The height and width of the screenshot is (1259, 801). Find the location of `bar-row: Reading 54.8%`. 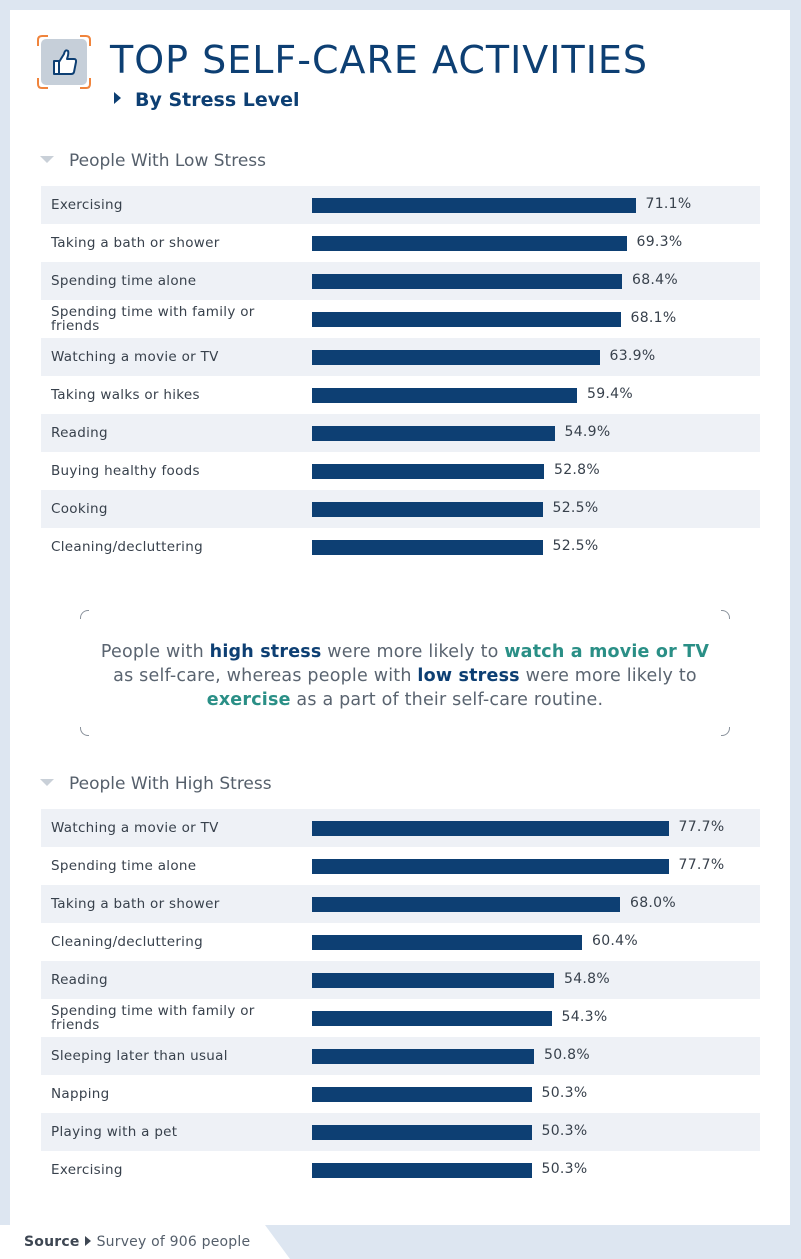

bar-row: Reading 54.8% is located at coordinates (400, 980).